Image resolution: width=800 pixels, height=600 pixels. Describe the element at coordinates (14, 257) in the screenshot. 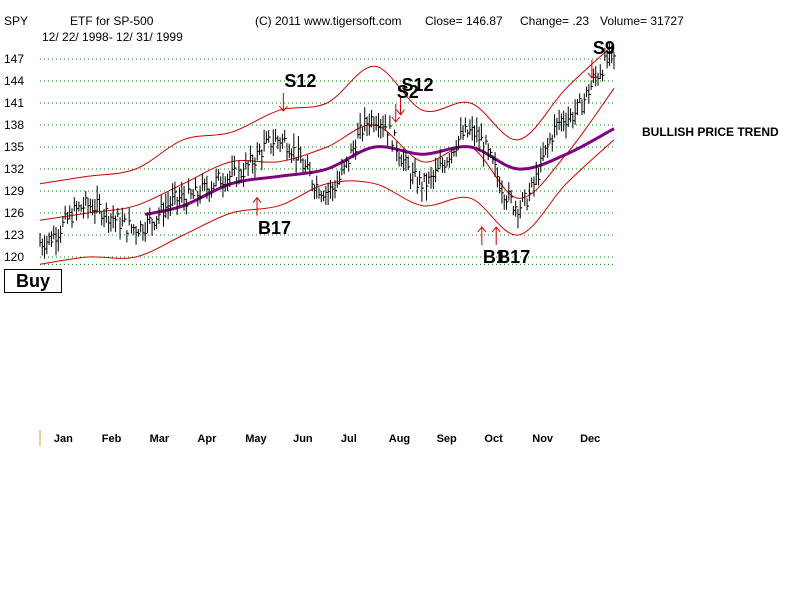

I see `y-tick-label: 120` at that location.